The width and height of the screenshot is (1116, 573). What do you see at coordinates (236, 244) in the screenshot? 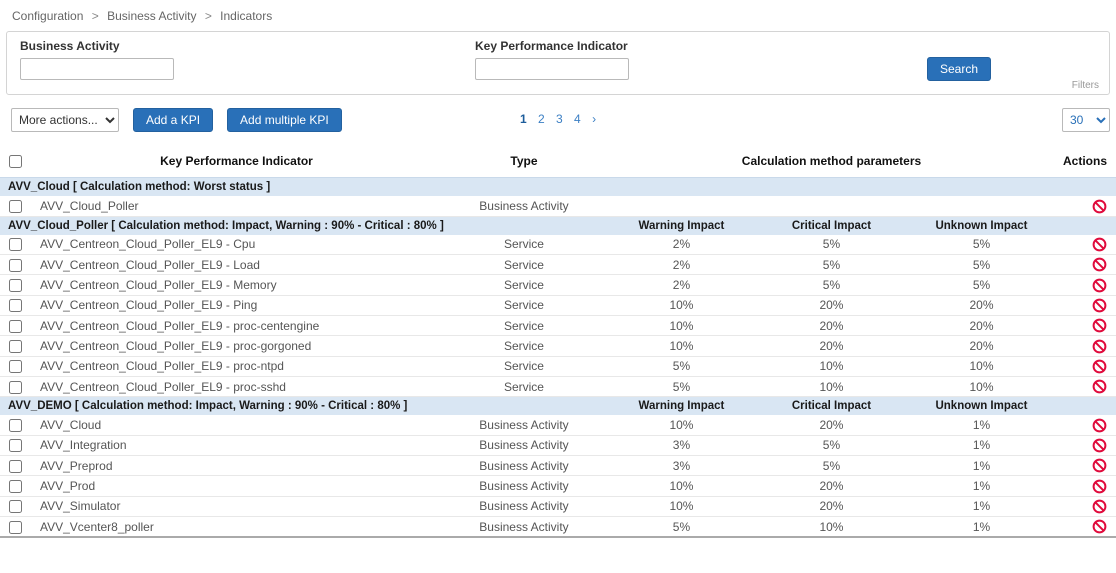
I see `kpi-name: AVV_Centreon_Cloud_Poller_EL9 - Cpu` at bounding box center [236, 244].